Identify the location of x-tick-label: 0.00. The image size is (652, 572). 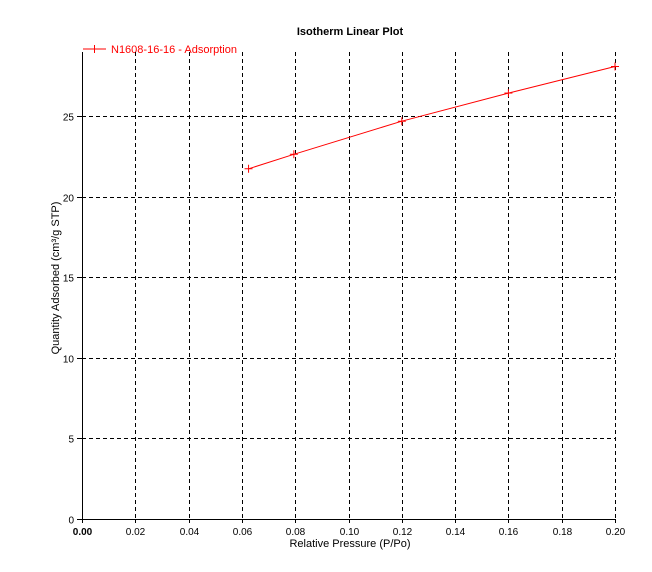
(83, 532).